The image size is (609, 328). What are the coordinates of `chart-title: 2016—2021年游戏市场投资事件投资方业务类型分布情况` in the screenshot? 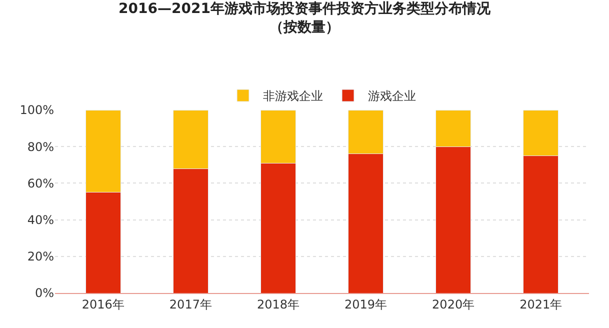 It's located at (305, 9).